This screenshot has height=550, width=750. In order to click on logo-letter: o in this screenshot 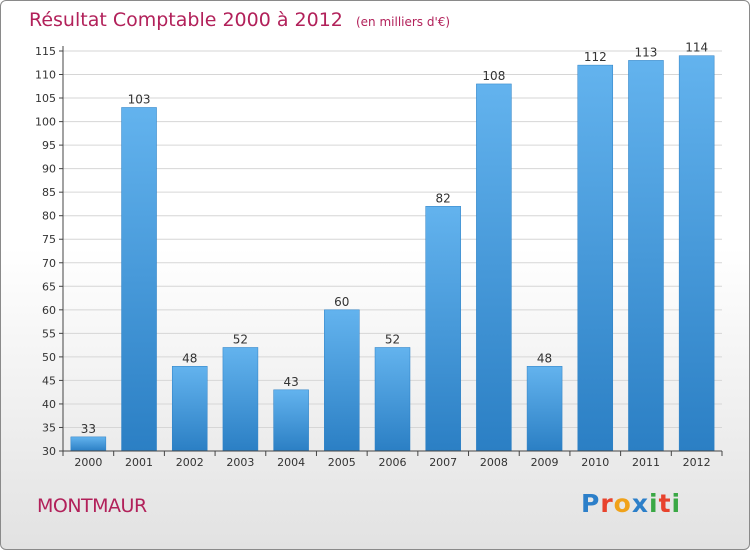, I will do `click(622, 503)`.